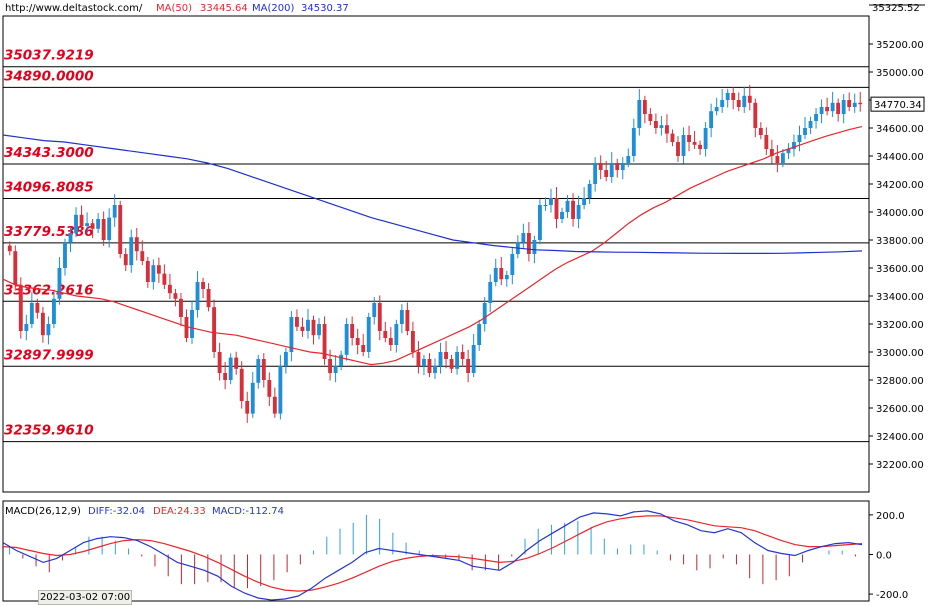 Image resolution: width=930 pixels, height=605 pixels. Describe the element at coordinates (74, 8) in the screenshot. I see `header-url: http://www.deltastock.com/` at that location.